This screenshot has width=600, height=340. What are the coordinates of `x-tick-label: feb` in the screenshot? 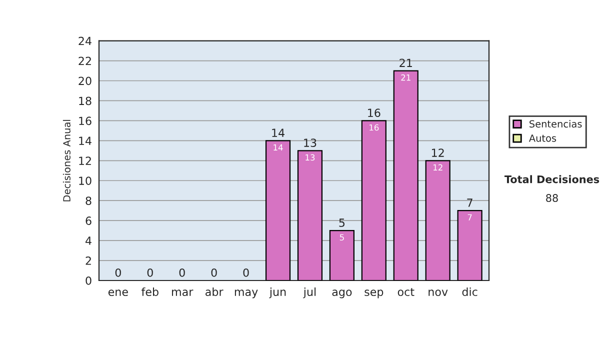 It's located at (150, 291).